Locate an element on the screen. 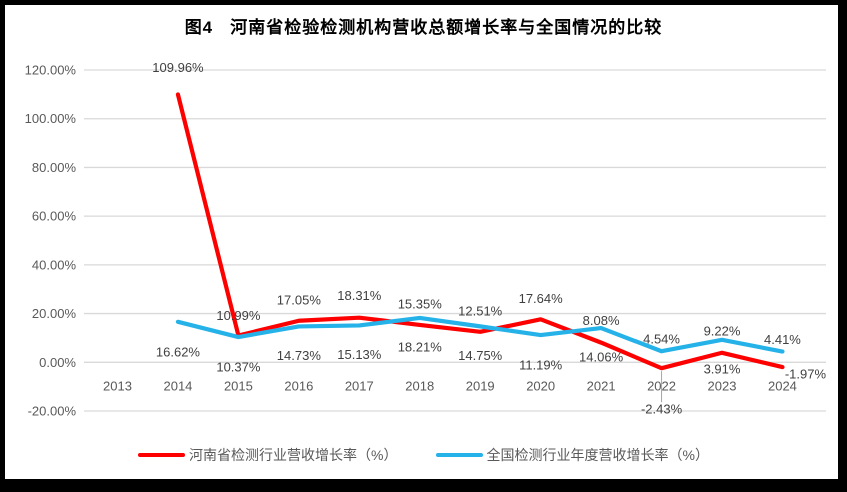  x-axis-tick-label: 2023 is located at coordinates (722, 386).